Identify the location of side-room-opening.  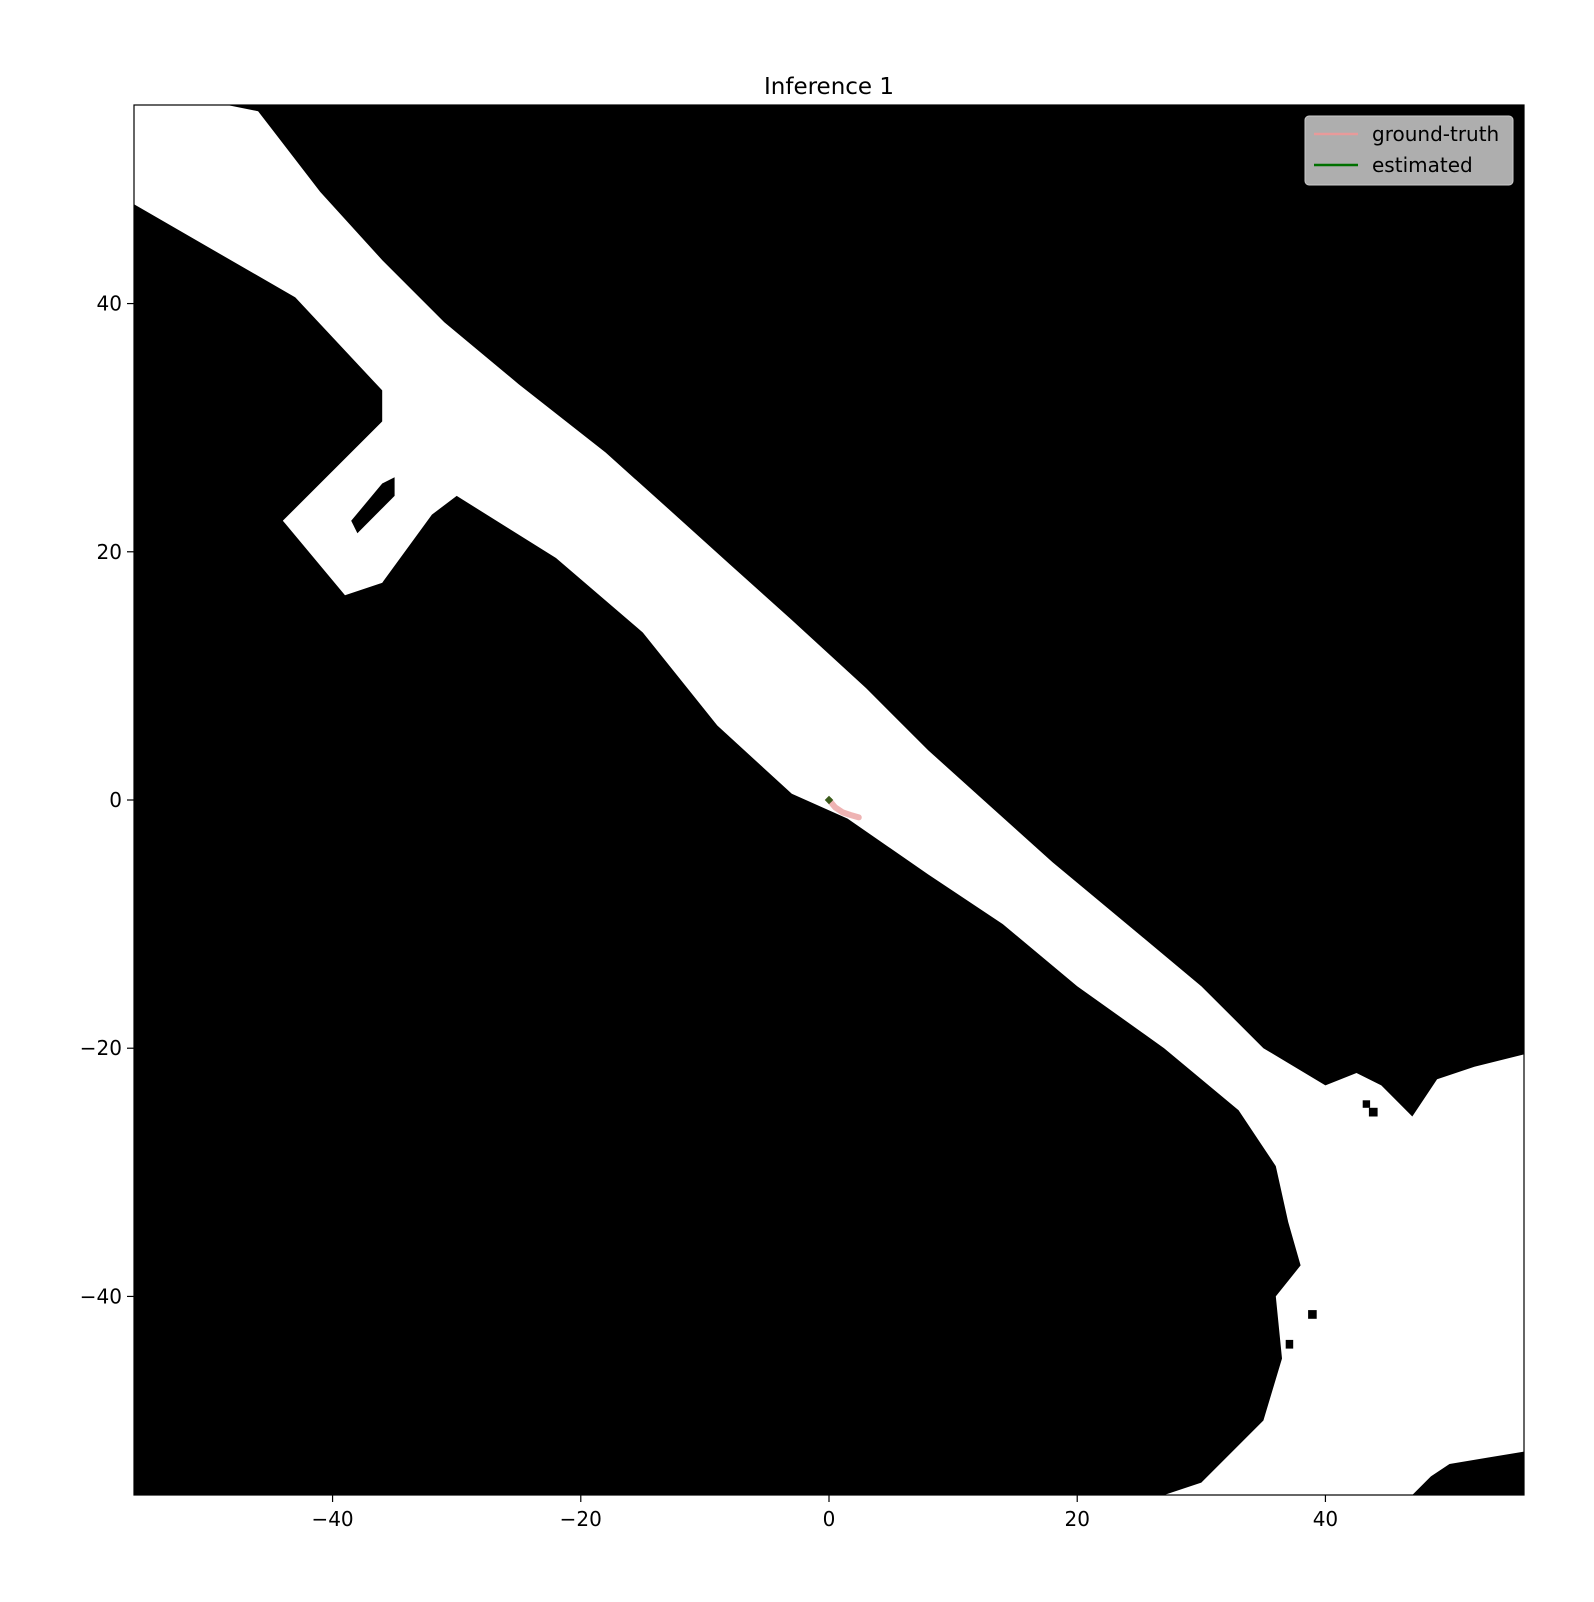
(360, 505).